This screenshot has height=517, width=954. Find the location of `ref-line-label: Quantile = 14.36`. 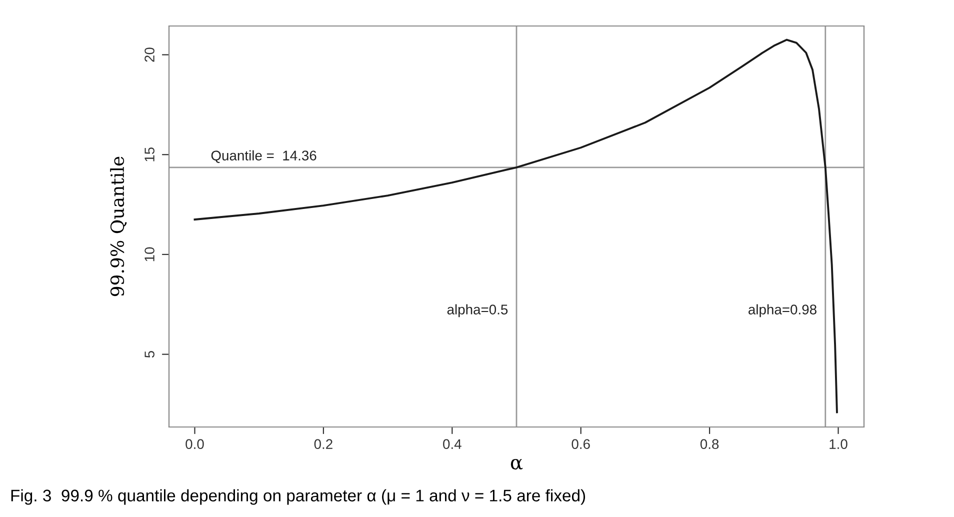

ref-line-label: Quantile = 14.36 is located at coordinates (263, 156).